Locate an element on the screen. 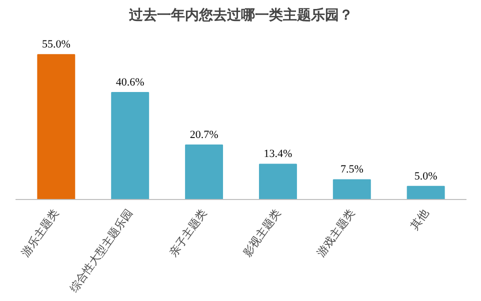 The width and height of the screenshot is (481, 301). x-tick-label: 其他 is located at coordinates (420, 219).